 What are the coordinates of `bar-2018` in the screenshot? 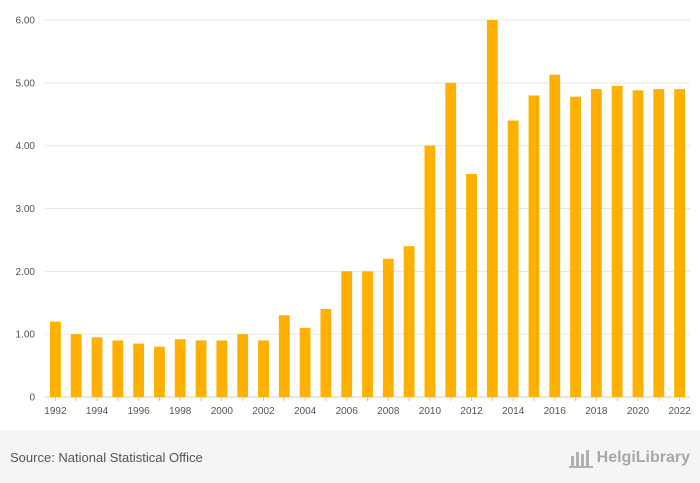 It's located at (596, 243).